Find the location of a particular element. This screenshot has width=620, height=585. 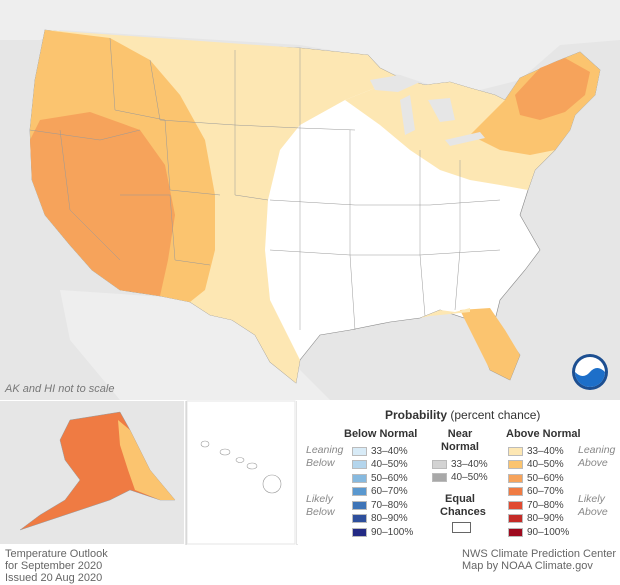

below-legend-label: 90–100% is located at coordinates (392, 532).